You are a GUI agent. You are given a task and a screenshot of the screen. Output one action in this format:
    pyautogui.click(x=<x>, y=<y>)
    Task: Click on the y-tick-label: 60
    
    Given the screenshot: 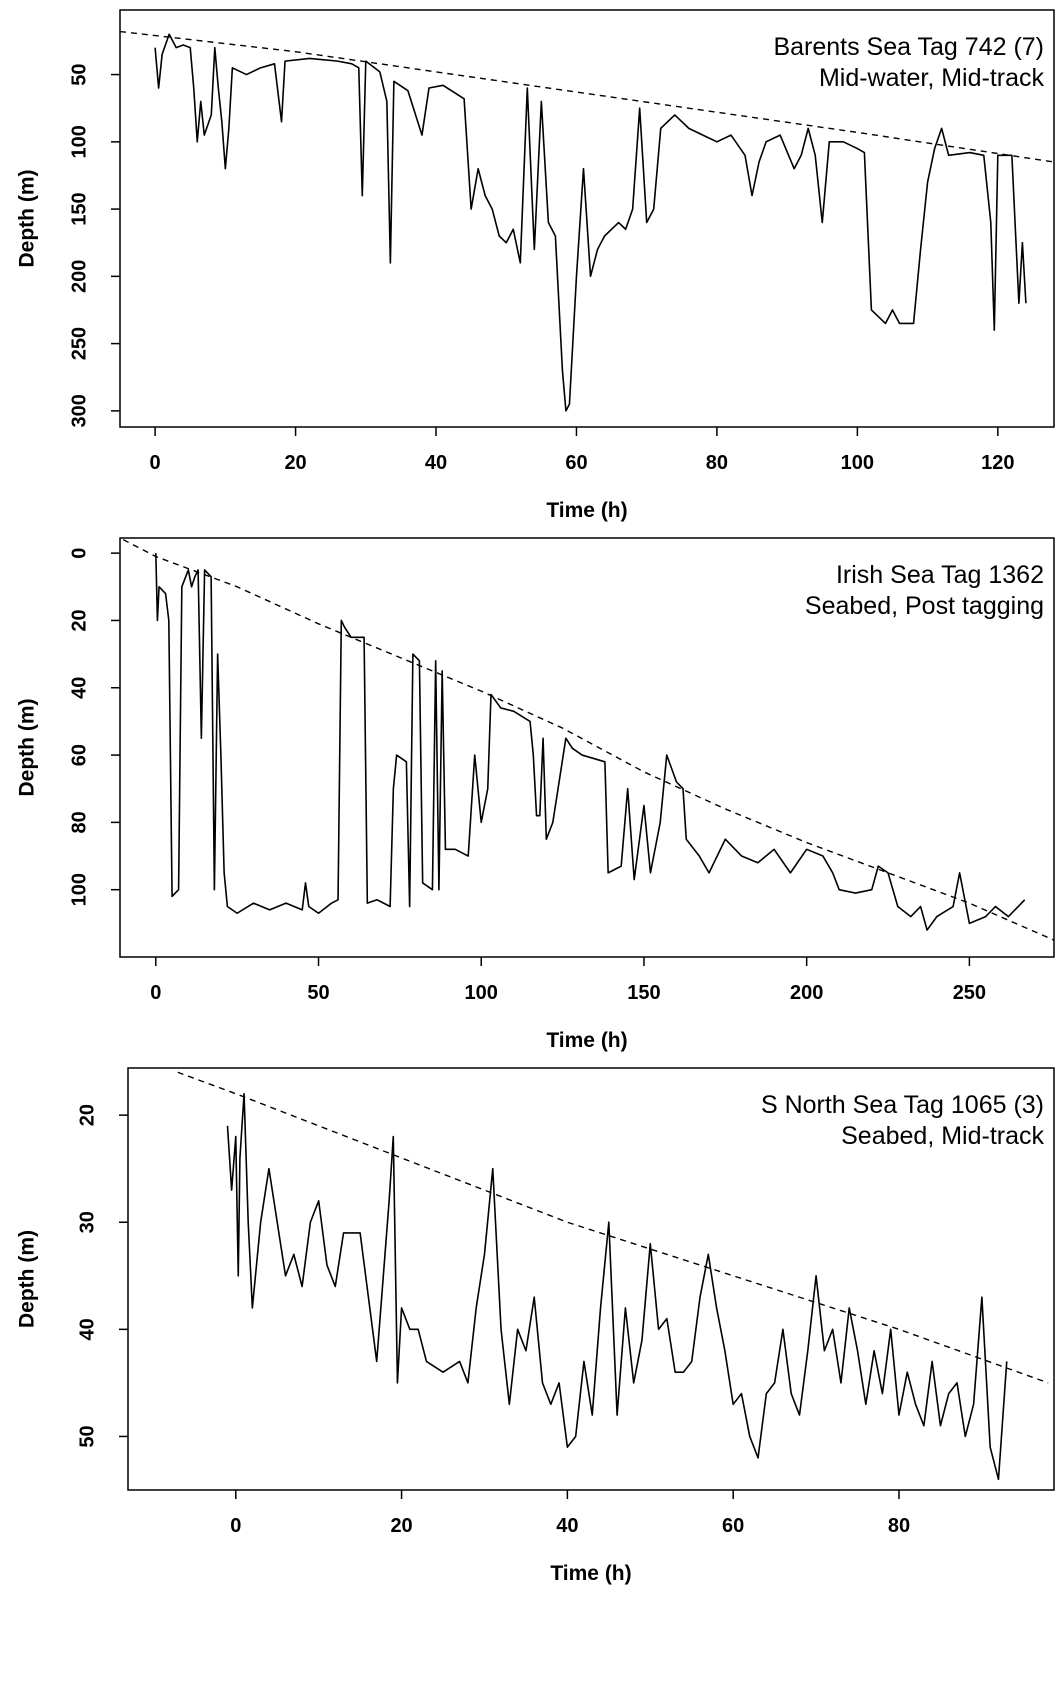 What is the action you would take?
    pyautogui.click(x=79, y=755)
    